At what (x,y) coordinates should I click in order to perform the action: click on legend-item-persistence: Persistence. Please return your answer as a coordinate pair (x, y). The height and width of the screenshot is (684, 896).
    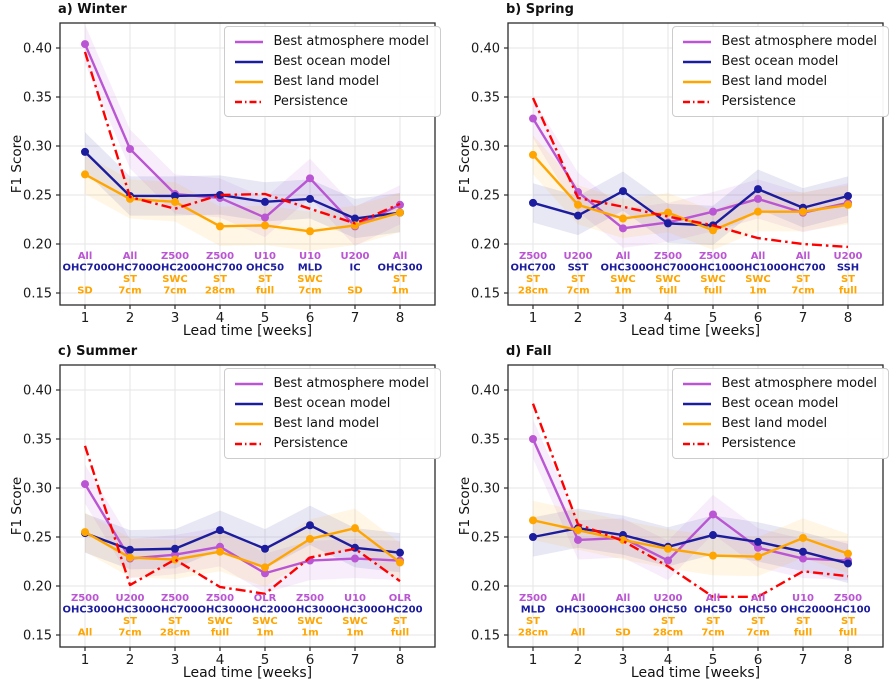
    Looking at the image, I should click on (331, 101).